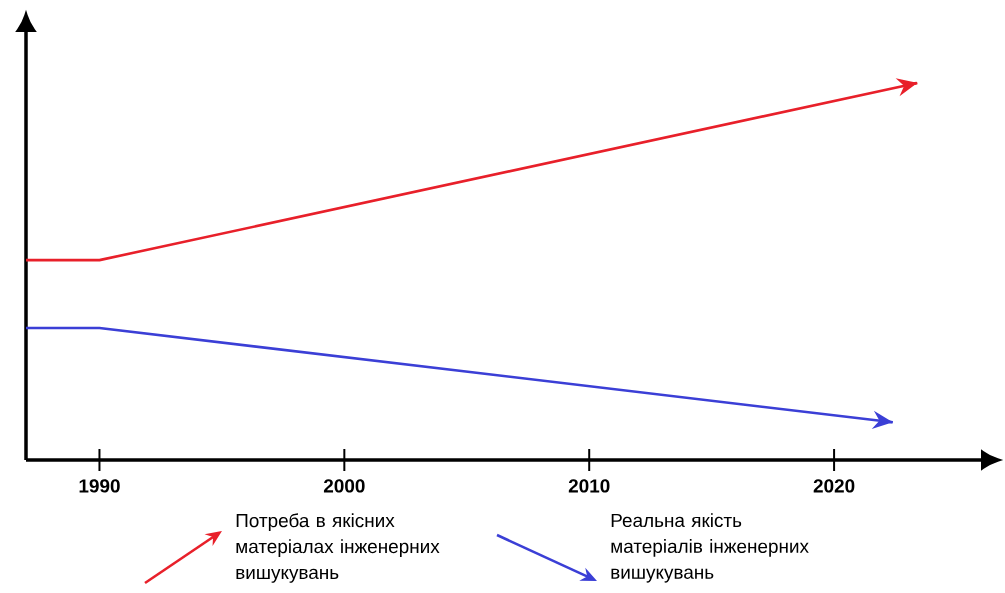 This screenshot has width=1005, height=593. Describe the element at coordinates (710, 548) in the screenshot. I see `legend-label: Реальна якість матеріалів інженерних вишукувань` at that location.